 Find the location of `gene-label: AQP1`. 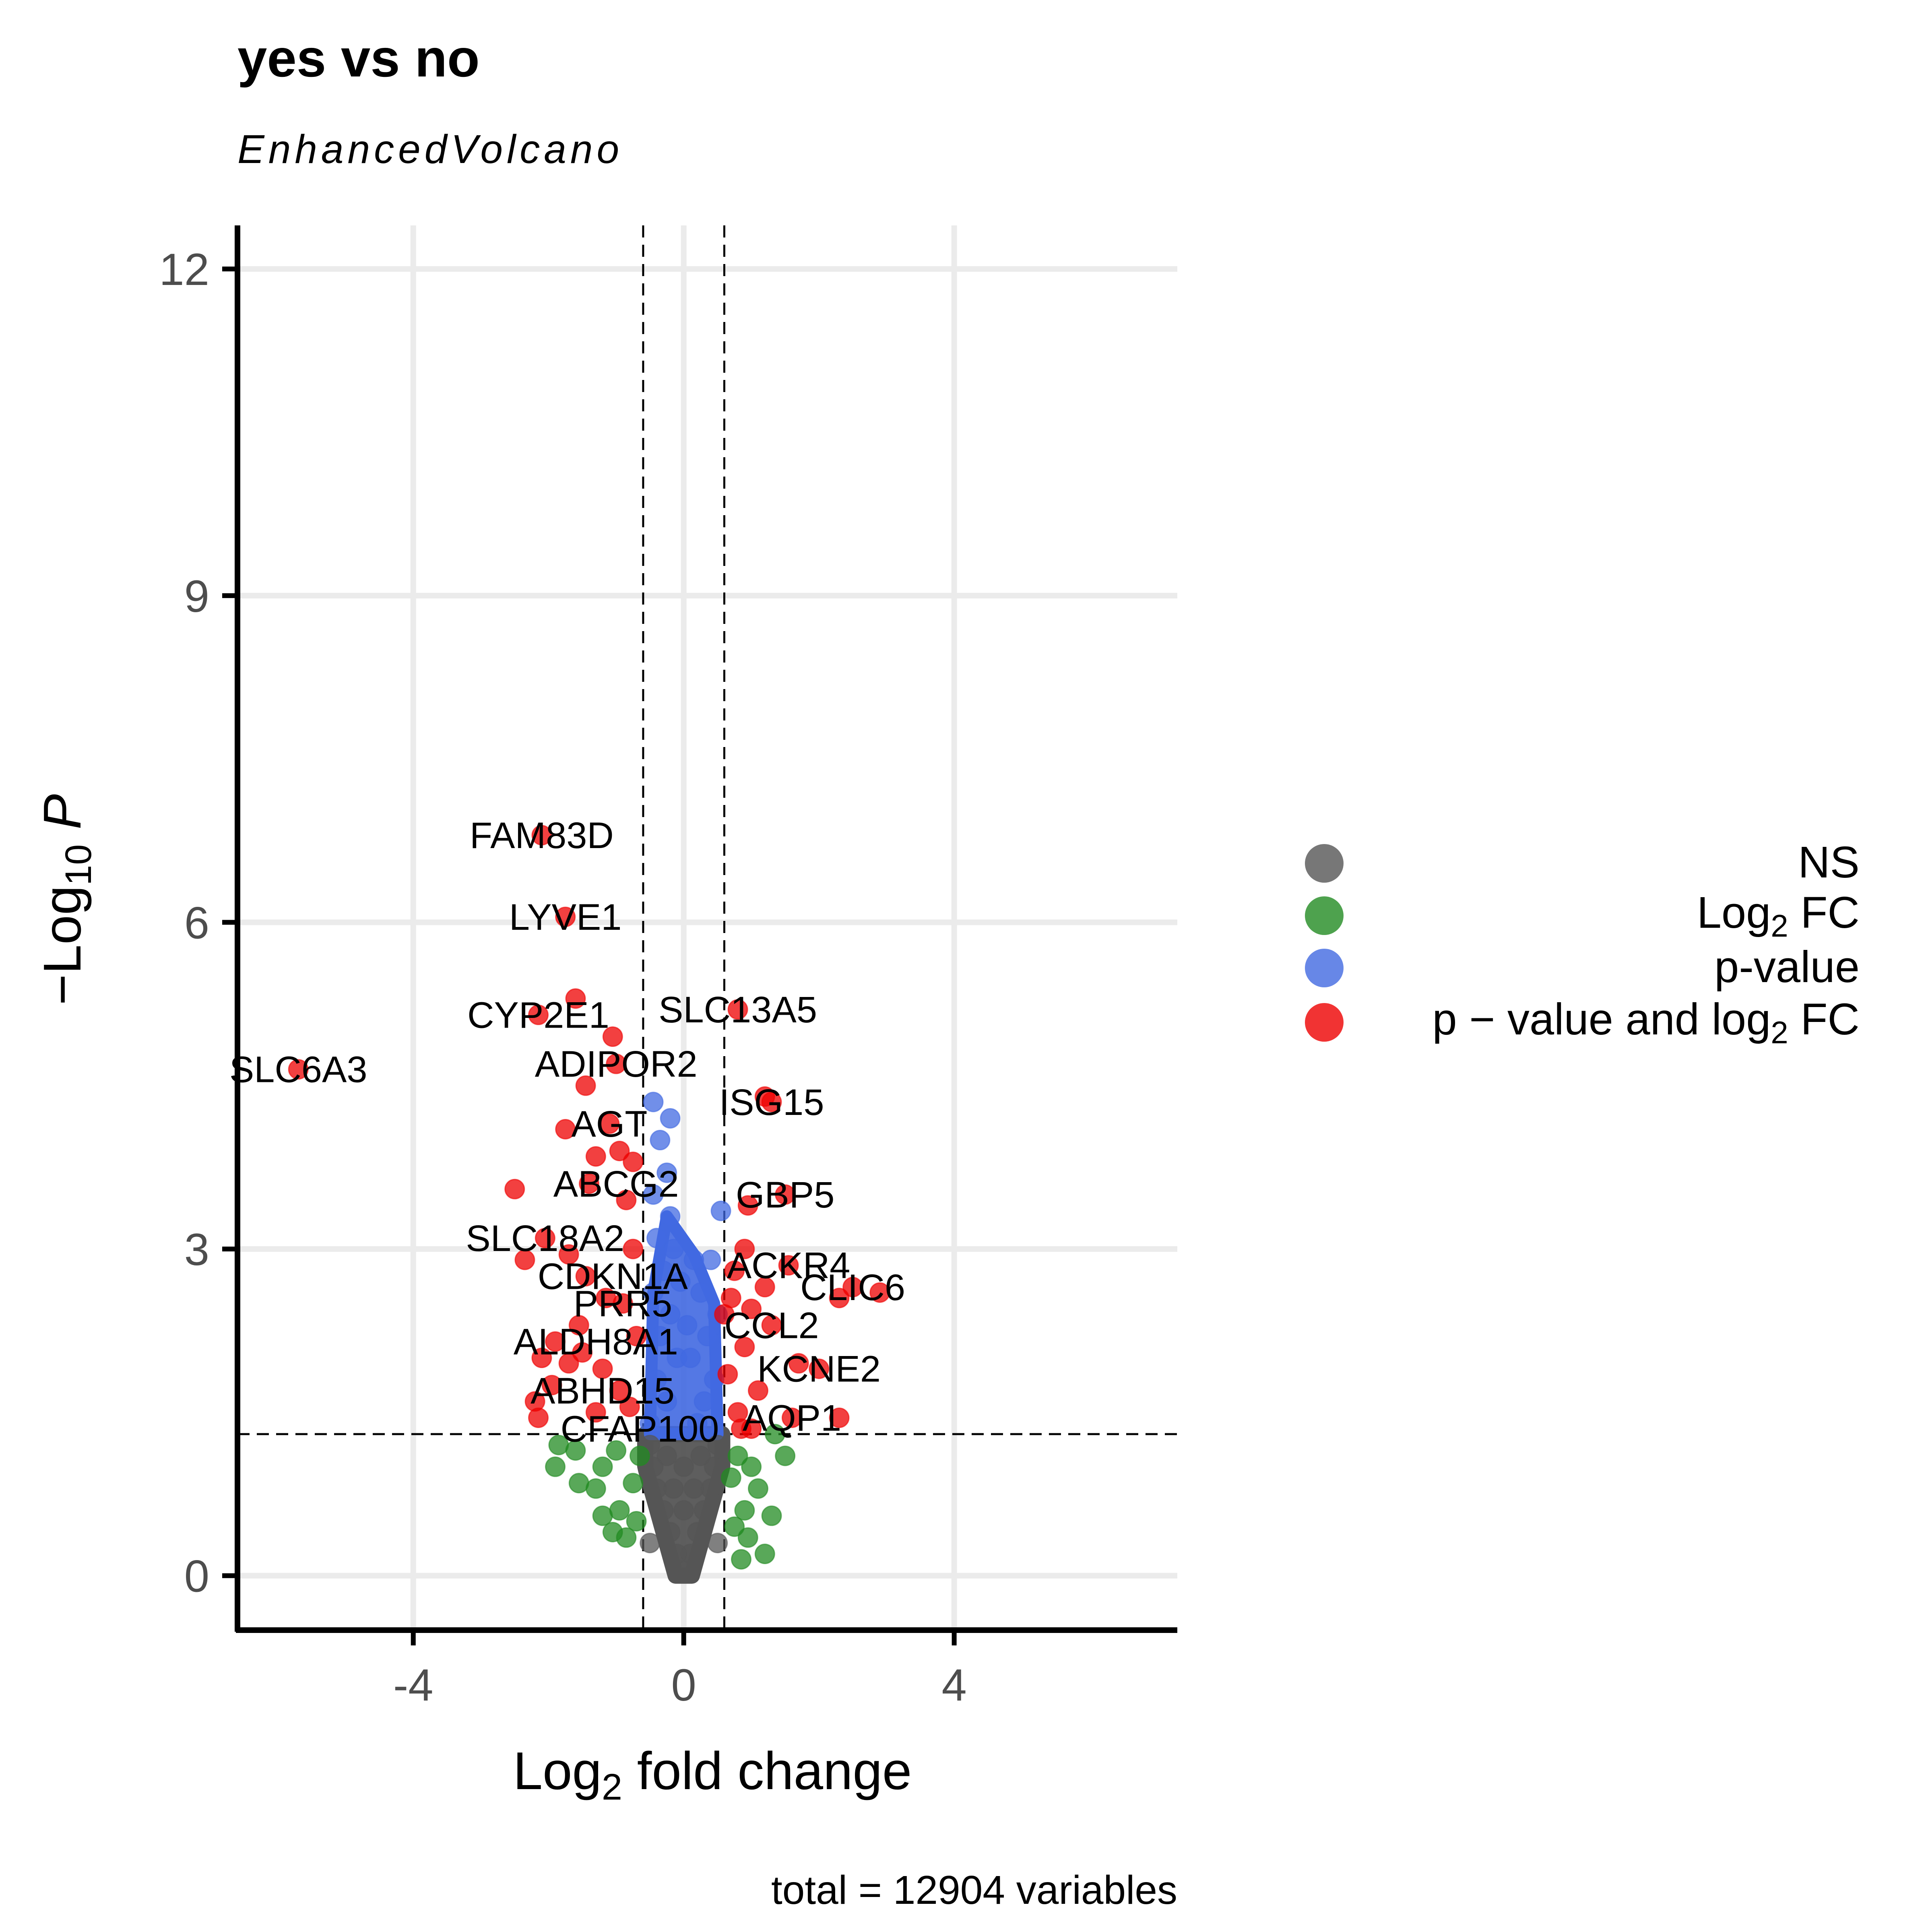

gene-label: AQP1 is located at coordinates (792, 1418).